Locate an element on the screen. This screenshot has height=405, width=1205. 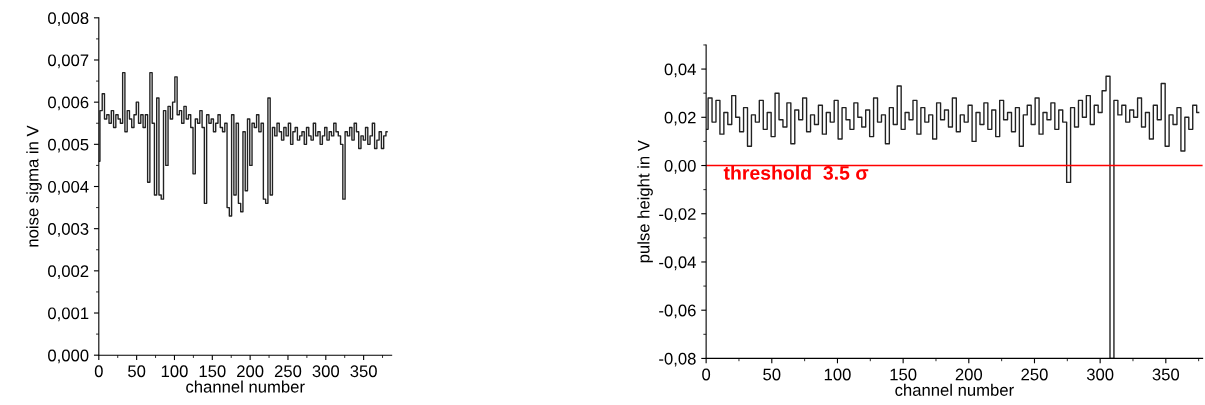
y-tick-label: 0,008 is located at coordinates (68, 19).